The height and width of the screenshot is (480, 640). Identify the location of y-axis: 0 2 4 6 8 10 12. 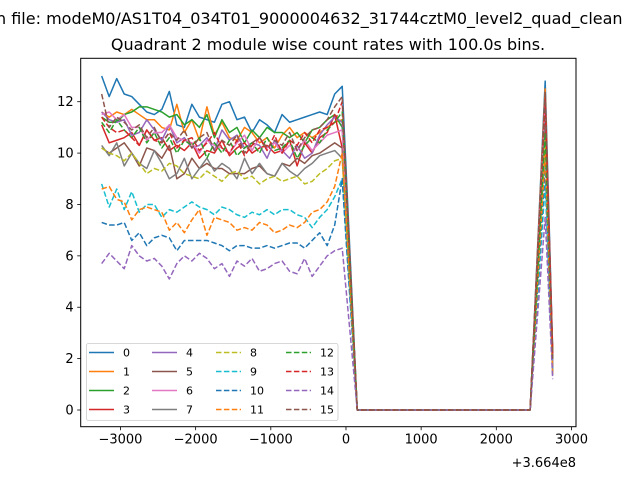
(69, 257).